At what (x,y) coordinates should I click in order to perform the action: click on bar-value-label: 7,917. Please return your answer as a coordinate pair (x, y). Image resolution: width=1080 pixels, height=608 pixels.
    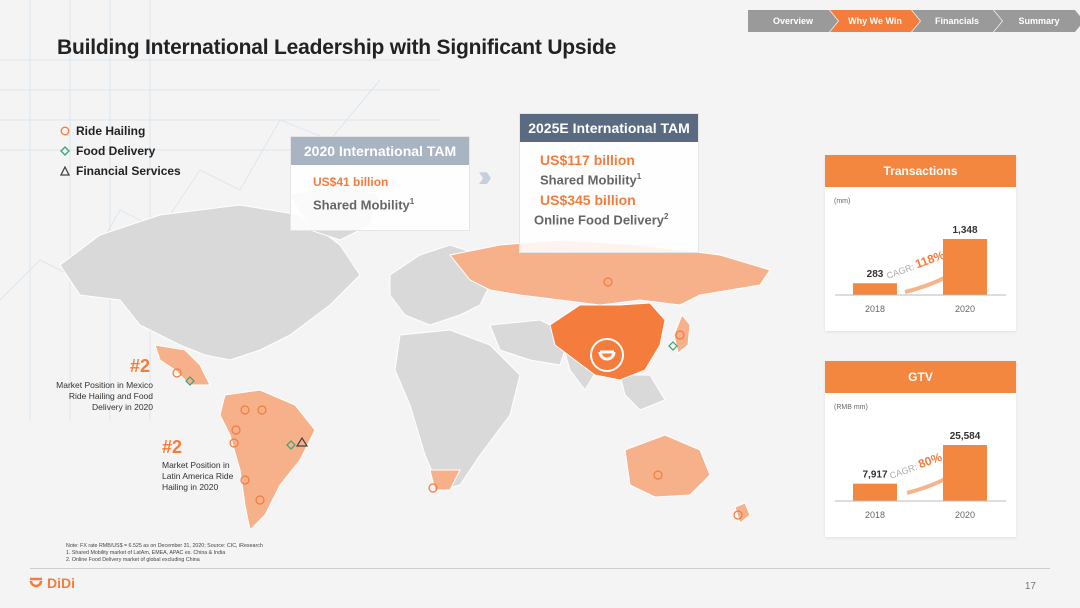
    Looking at the image, I should click on (874, 475).